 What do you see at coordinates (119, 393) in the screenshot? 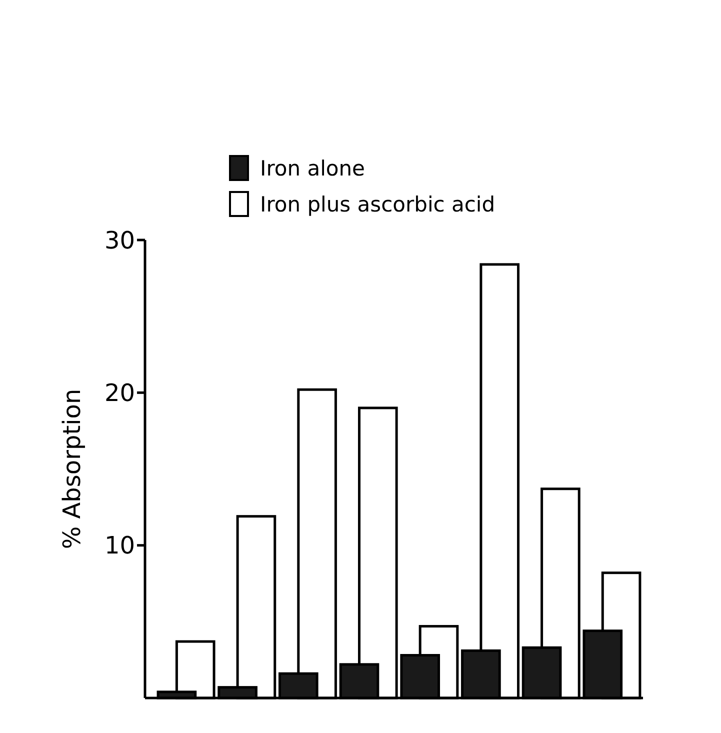
I see `y-tick-label: 20` at bounding box center [119, 393].